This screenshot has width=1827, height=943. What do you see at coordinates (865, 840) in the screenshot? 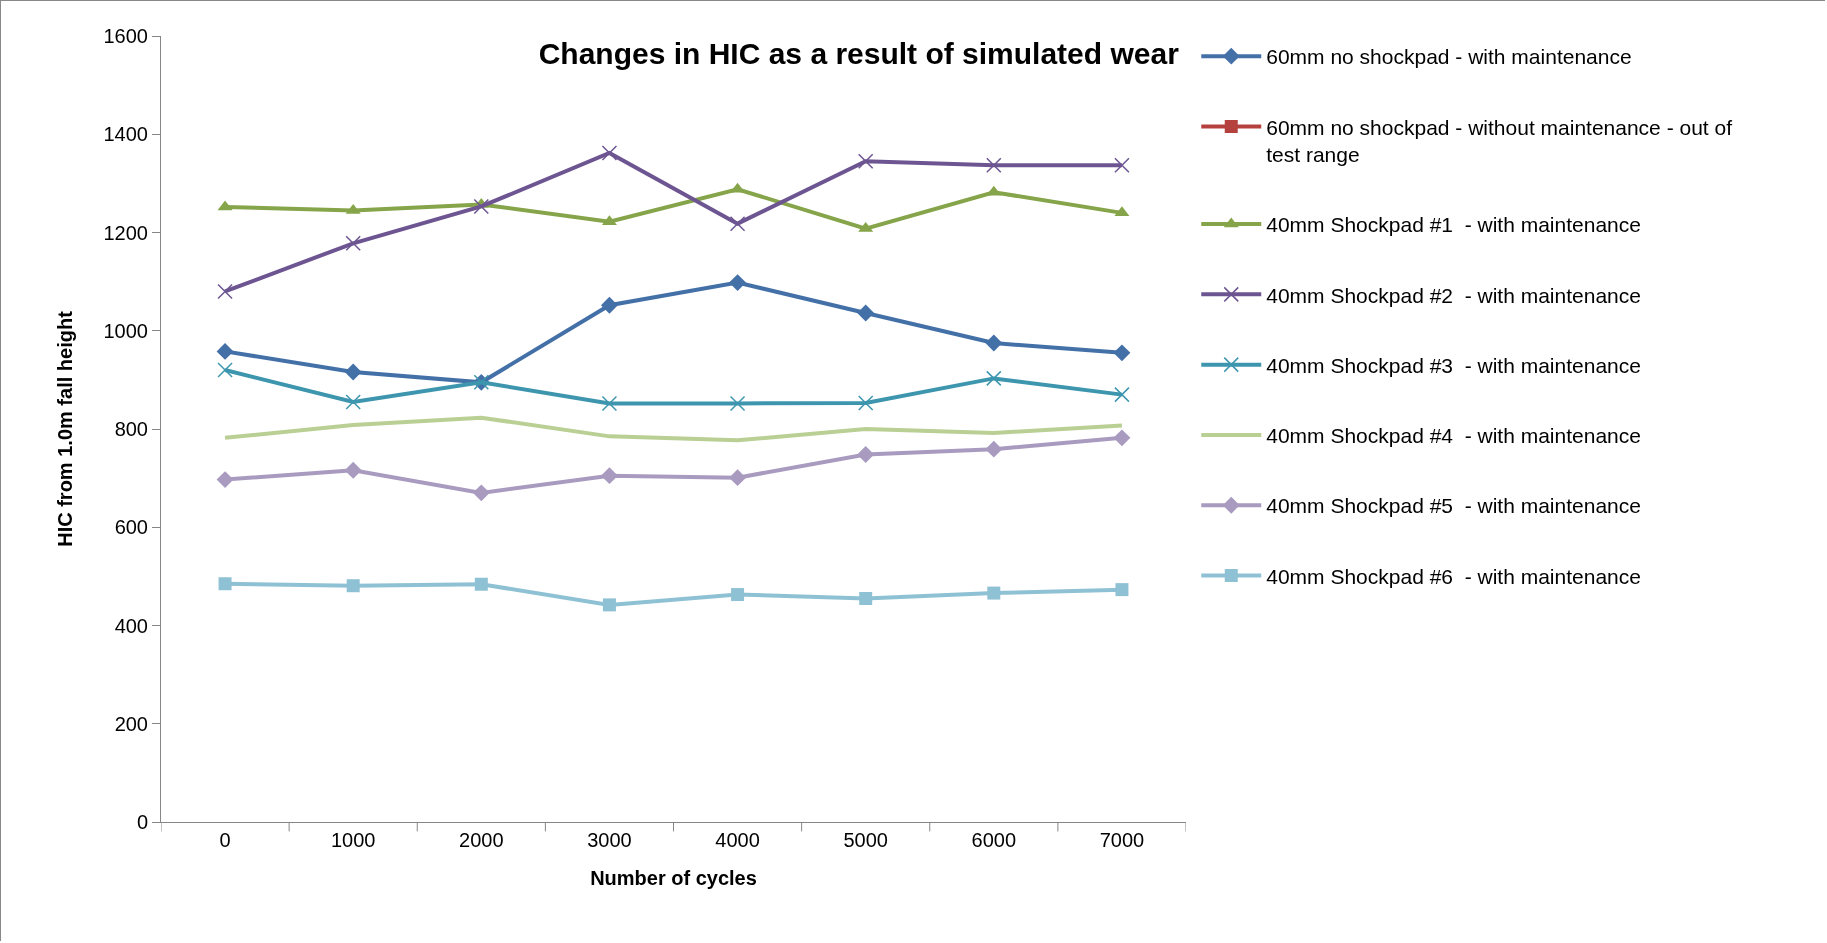
I see `x-tick-label: 5000` at bounding box center [865, 840].